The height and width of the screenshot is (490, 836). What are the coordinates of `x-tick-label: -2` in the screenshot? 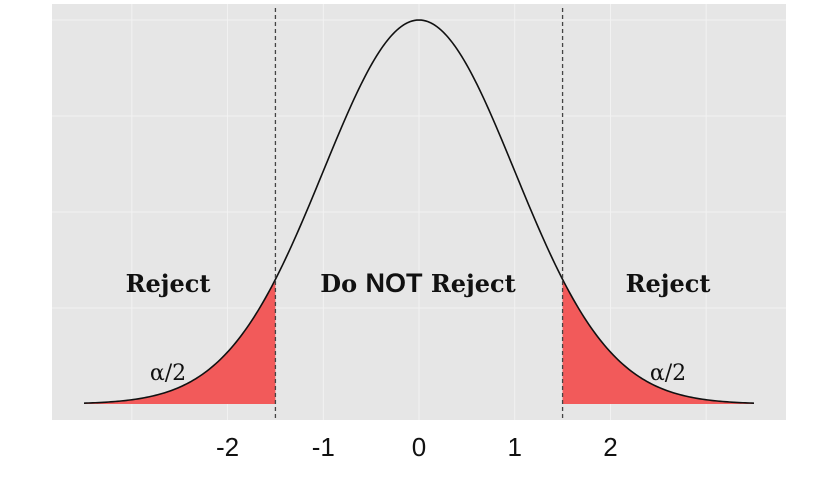 It's located at (227, 447).